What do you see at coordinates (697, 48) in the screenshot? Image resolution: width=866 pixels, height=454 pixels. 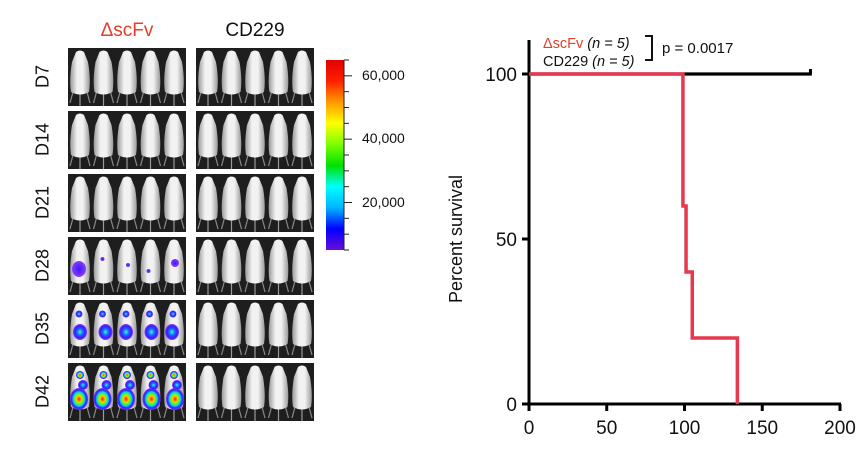 I see `p-value-annotation: p = 0.0017` at bounding box center [697, 48].